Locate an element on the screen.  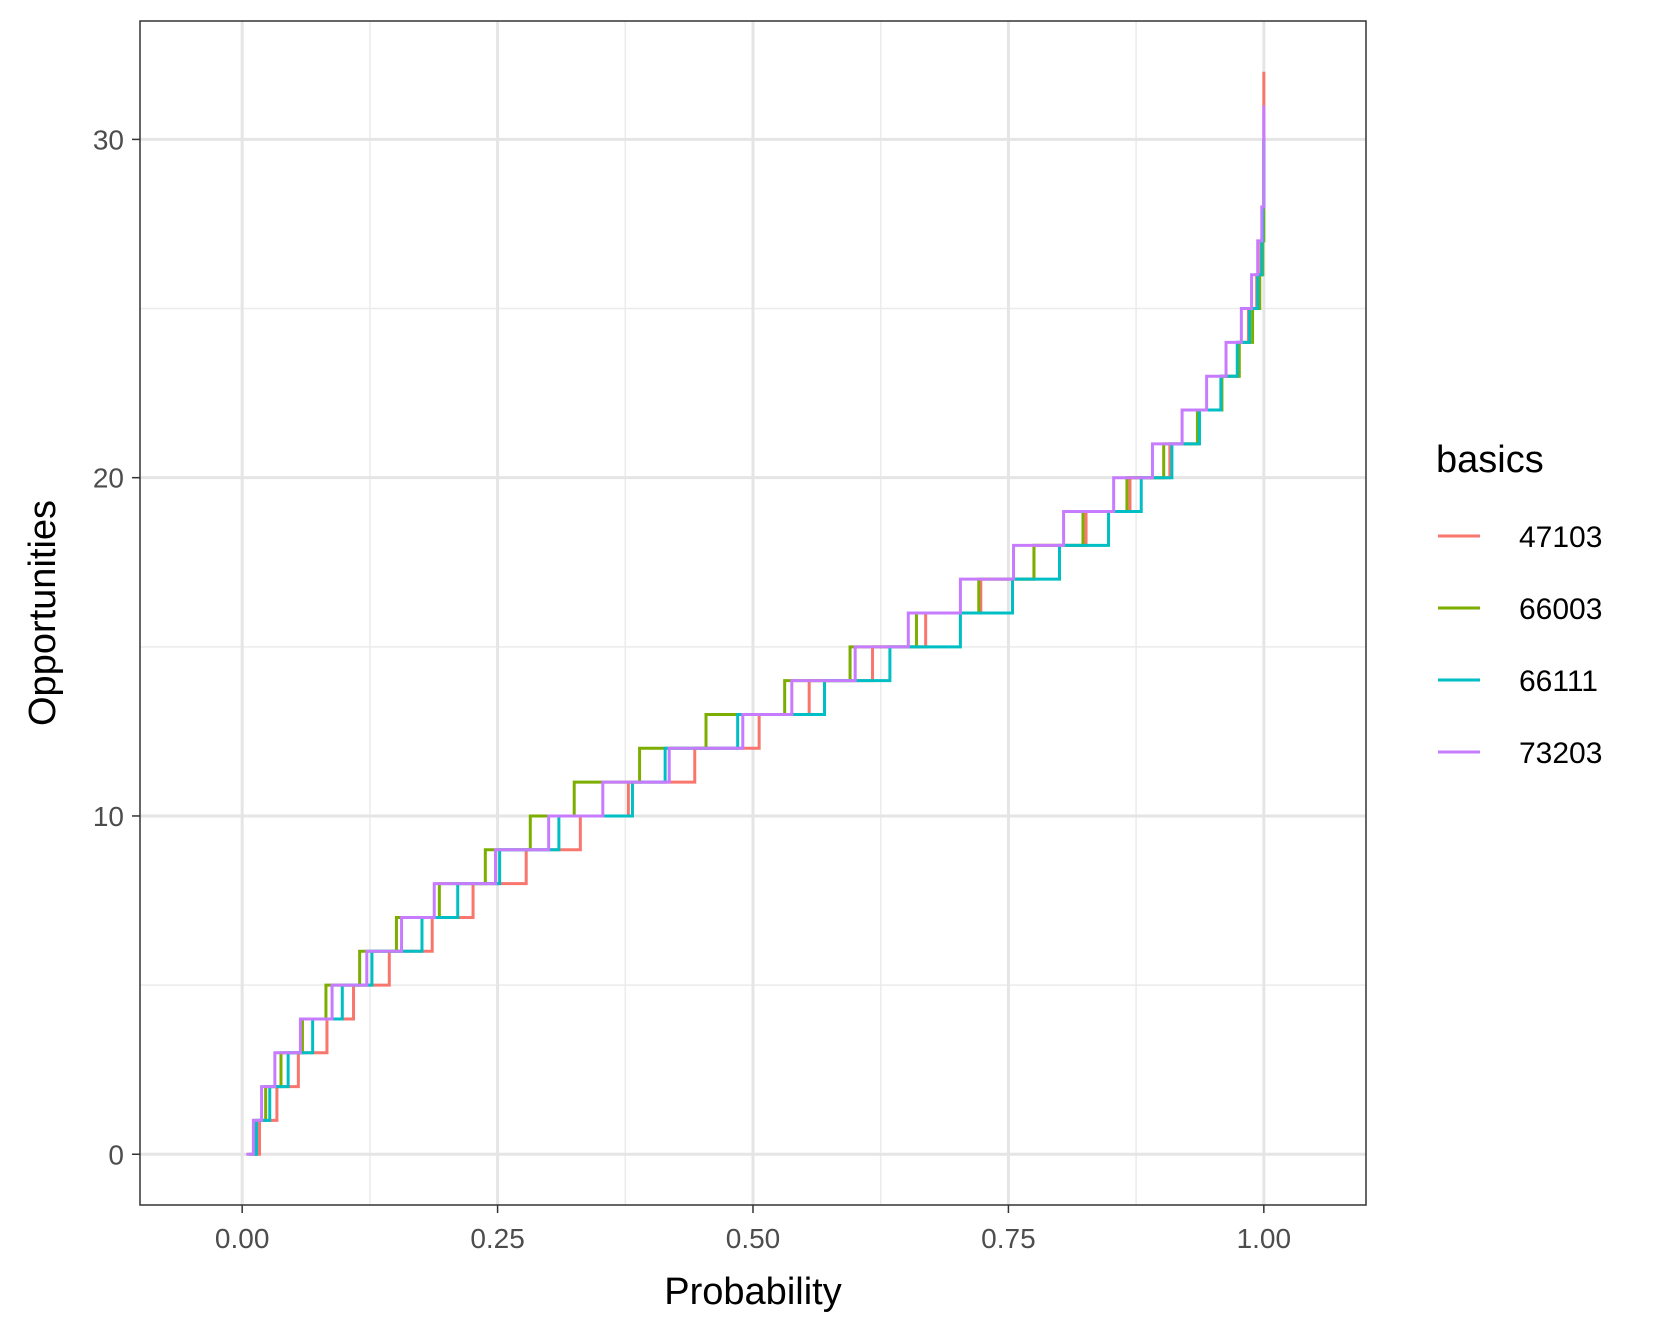
legend: basics 47103 66003 66111 73203 is located at coordinates (1519, 604).